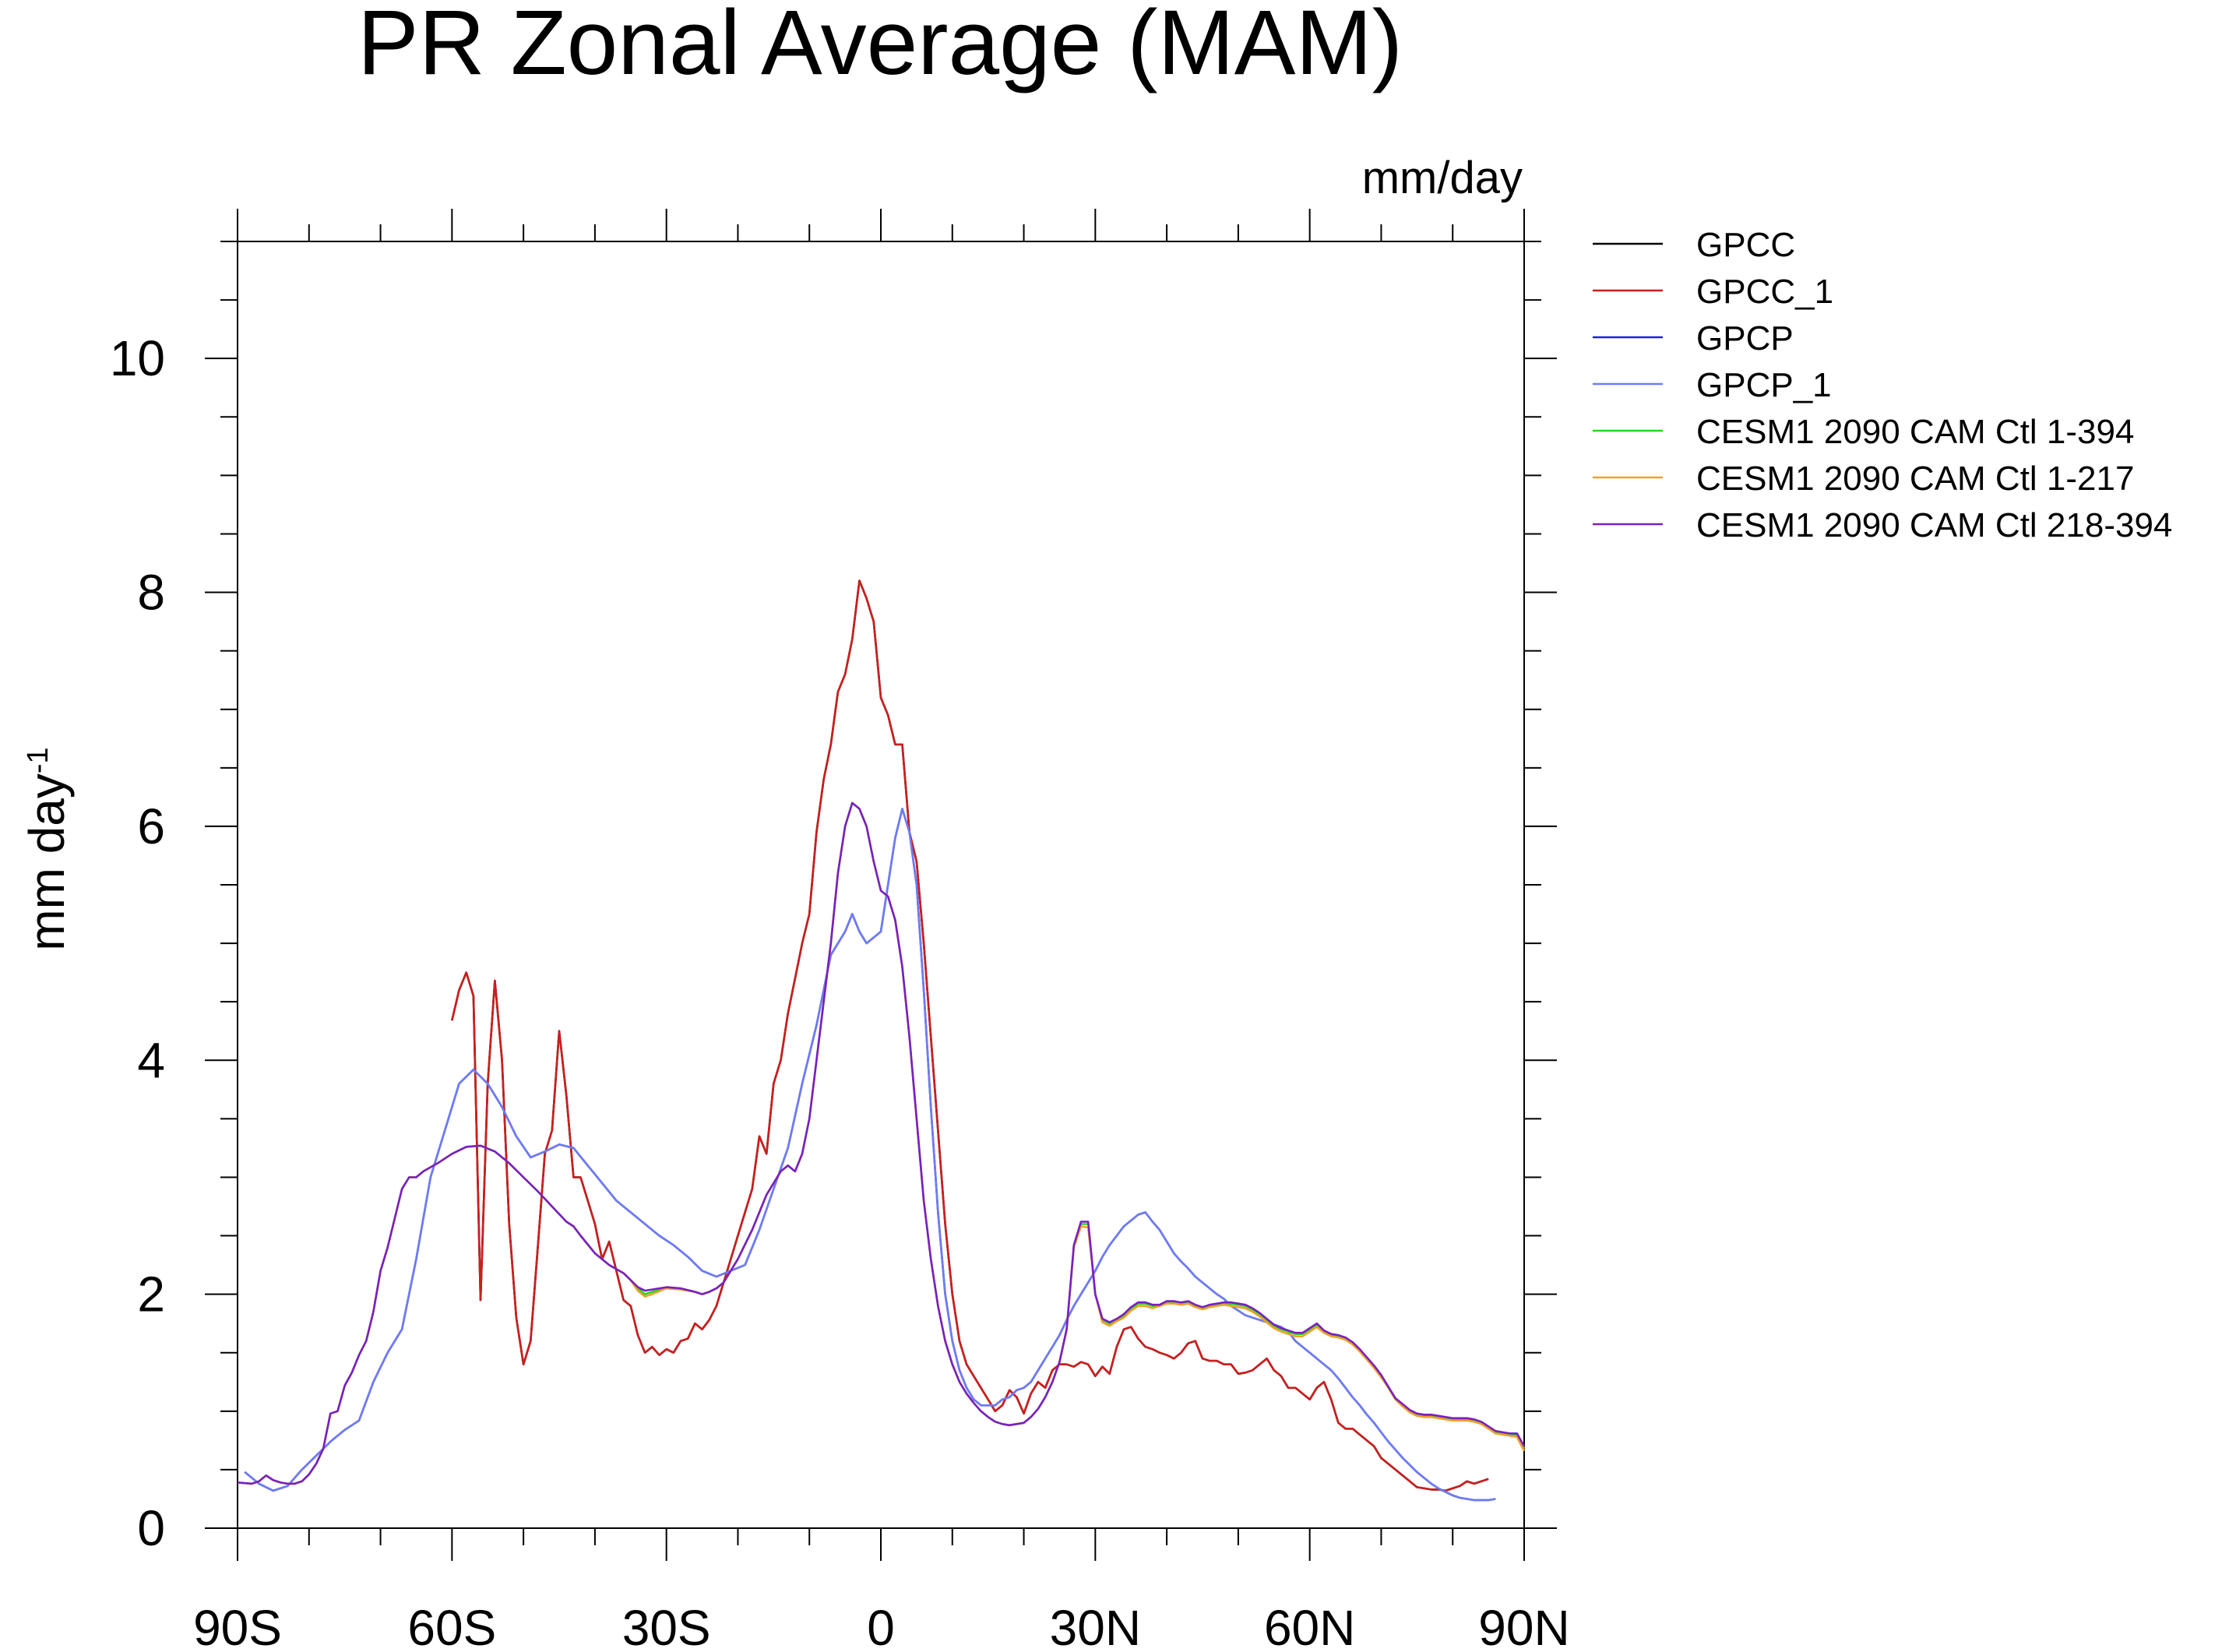 This screenshot has height=1652, width=2236. Describe the element at coordinates (1745, 245) in the screenshot. I see `legend-label: GPCC` at that location.